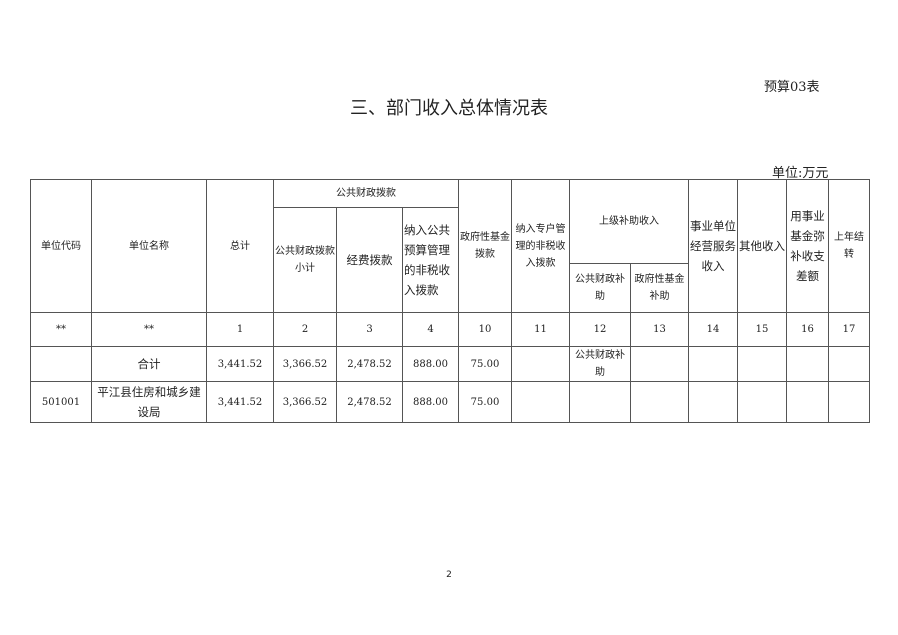 The width and height of the screenshot is (898, 635). What do you see at coordinates (61, 246) in the screenshot?
I see `header-unit-code: 单位代码` at bounding box center [61, 246].